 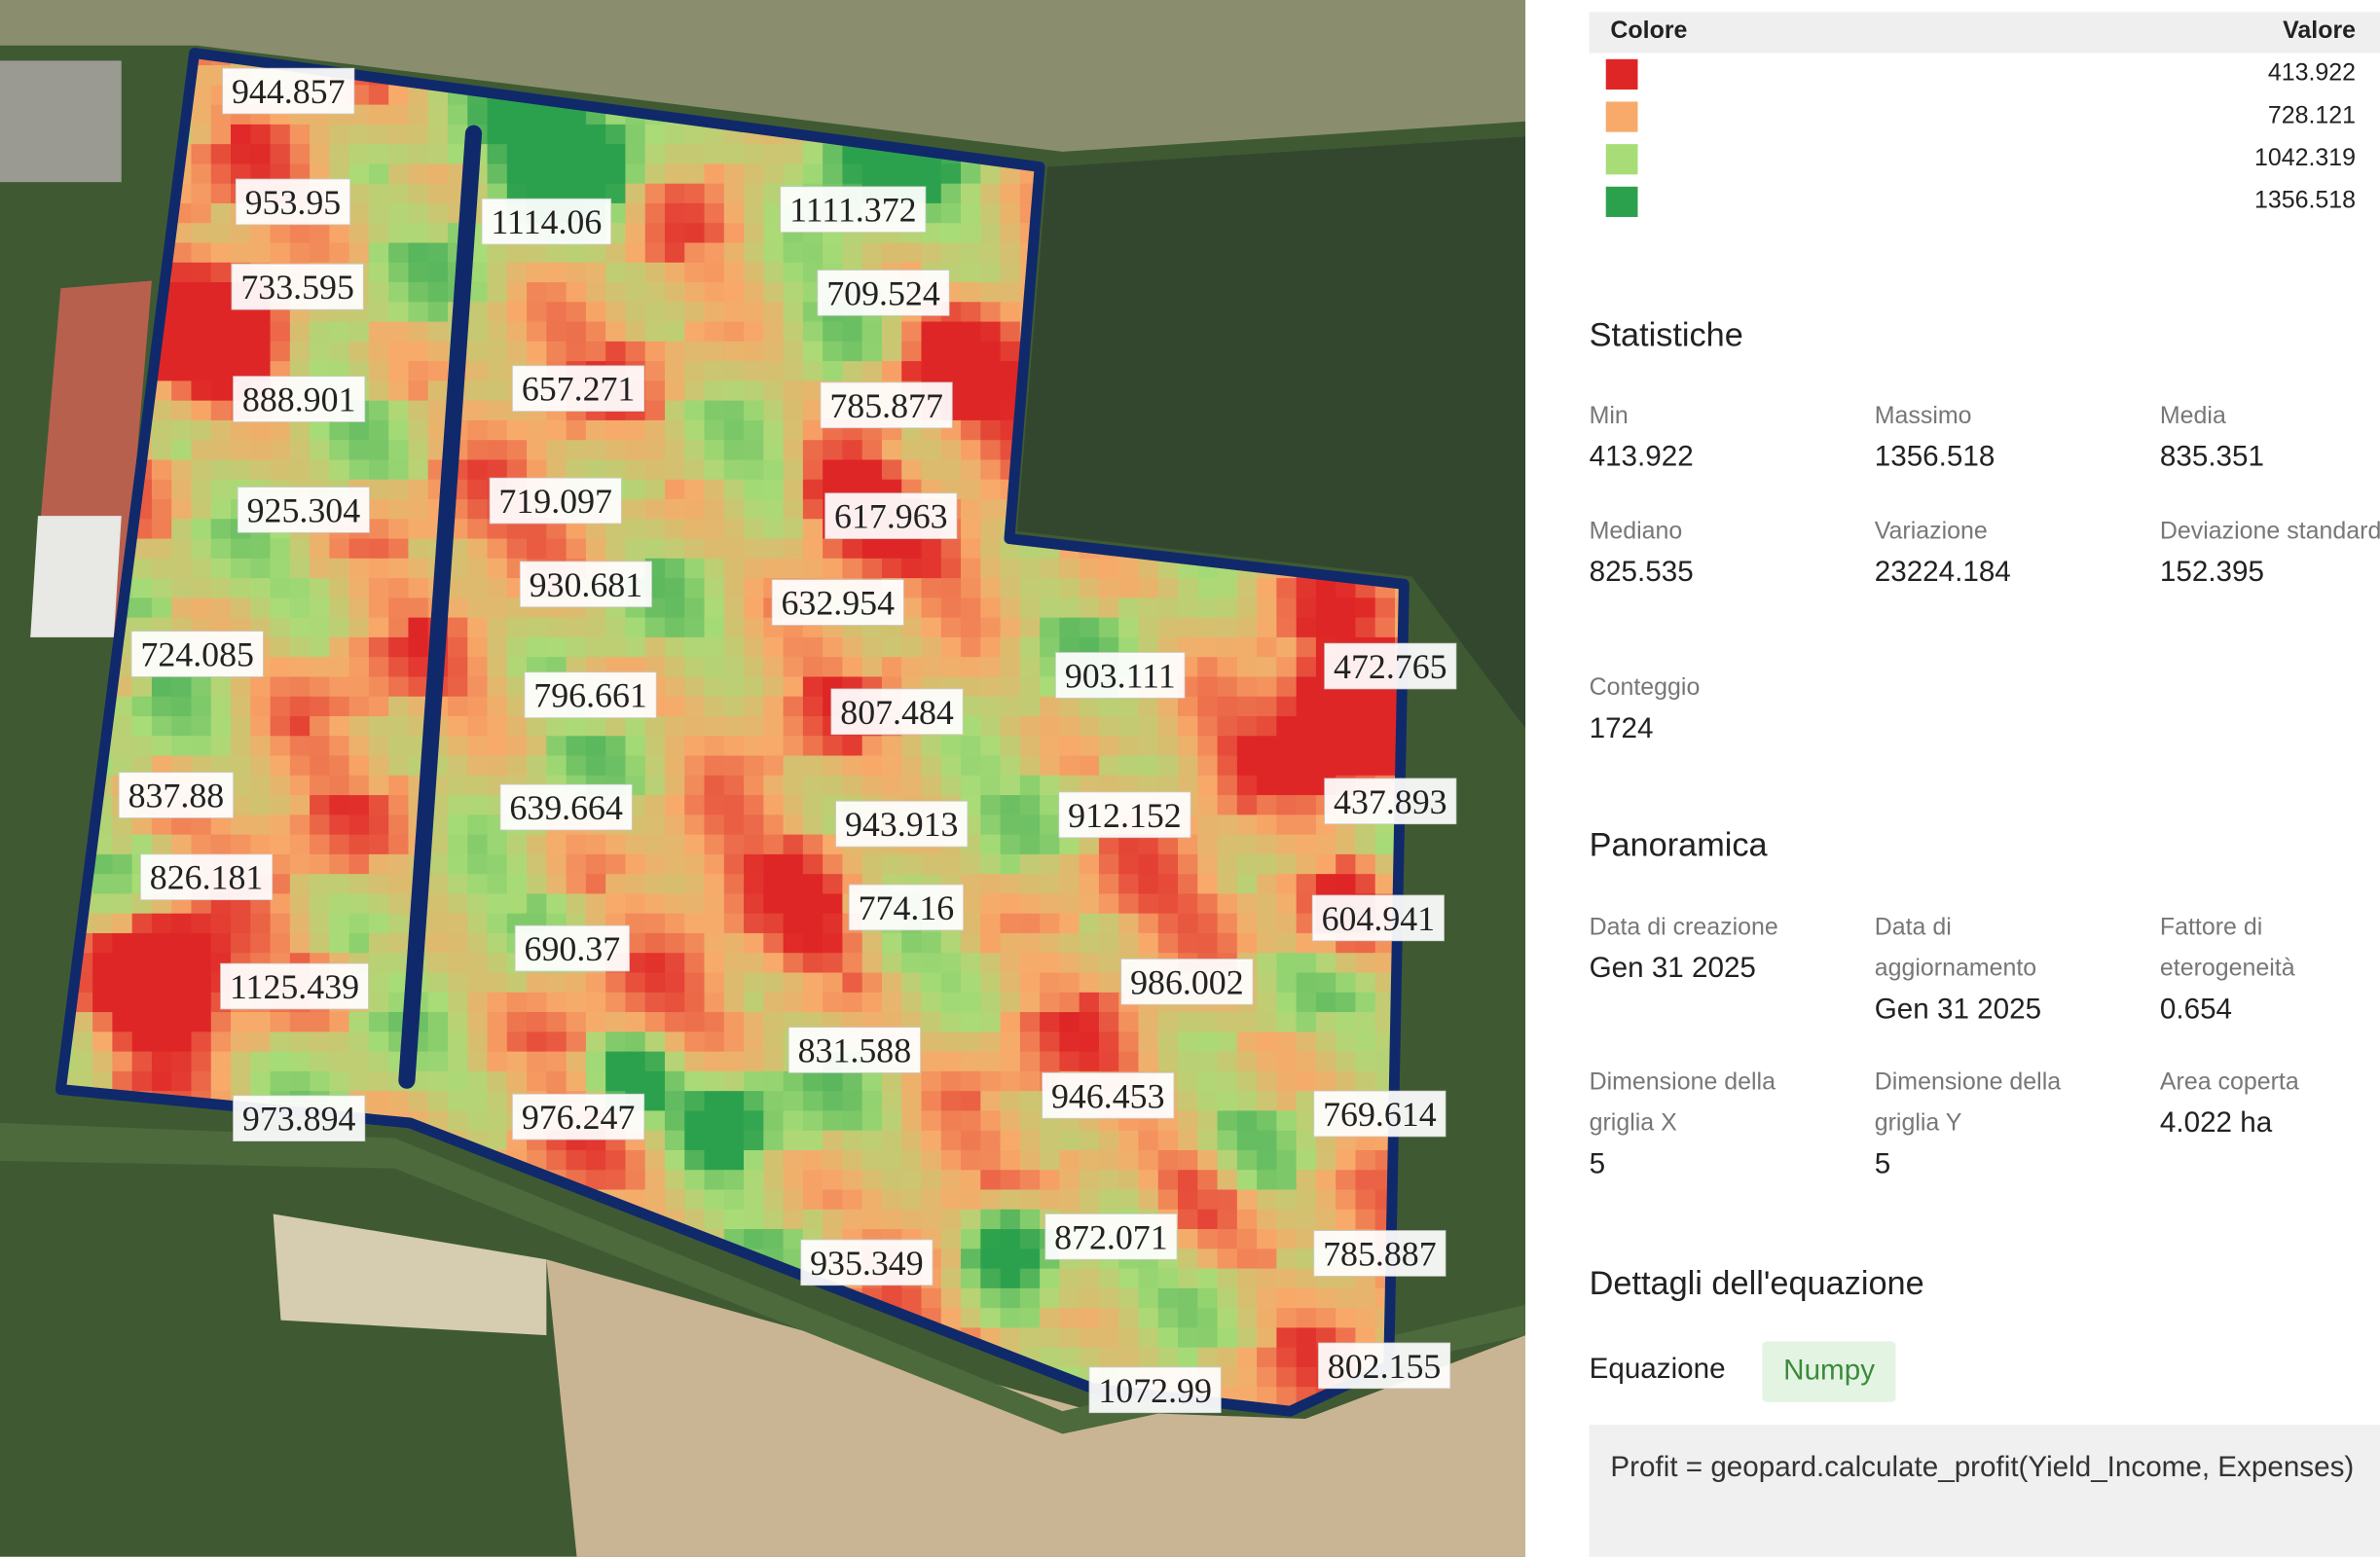 What do you see at coordinates (293, 203) in the screenshot?
I see `map-label: 953.95` at bounding box center [293, 203].